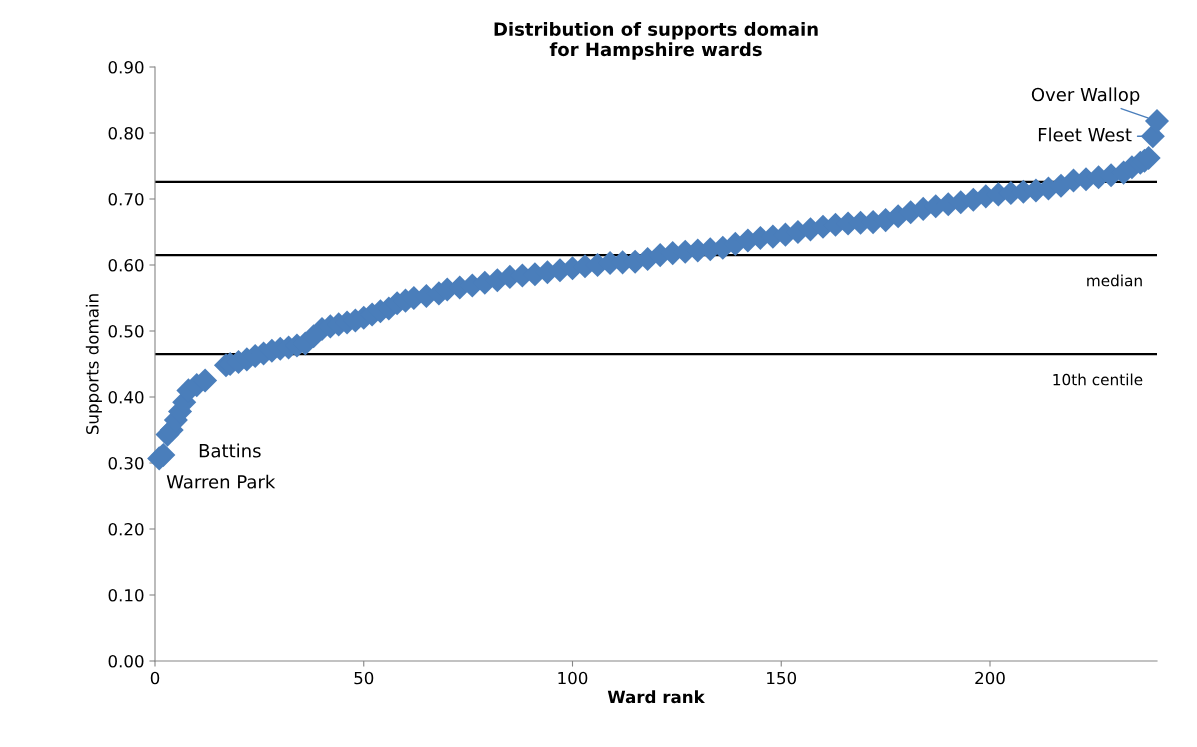 This screenshot has height=747, width=1197. What do you see at coordinates (656, 40) in the screenshot?
I see `chart-title: Distribution of supports domain for Hampshire wards` at bounding box center [656, 40].